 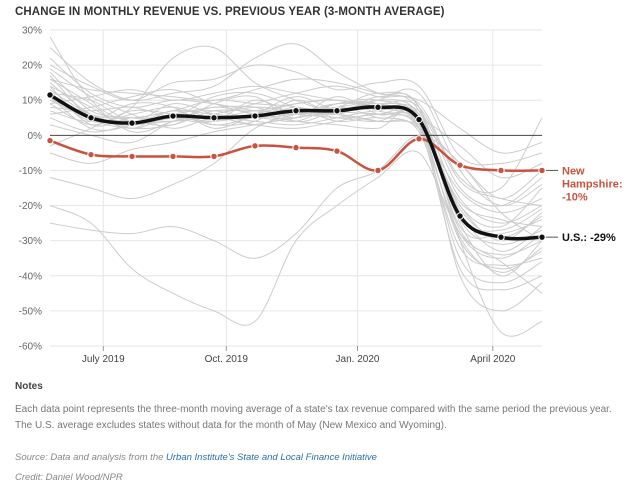 I want to click on x-tick-label: July 2019, so click(x=103, y=359).